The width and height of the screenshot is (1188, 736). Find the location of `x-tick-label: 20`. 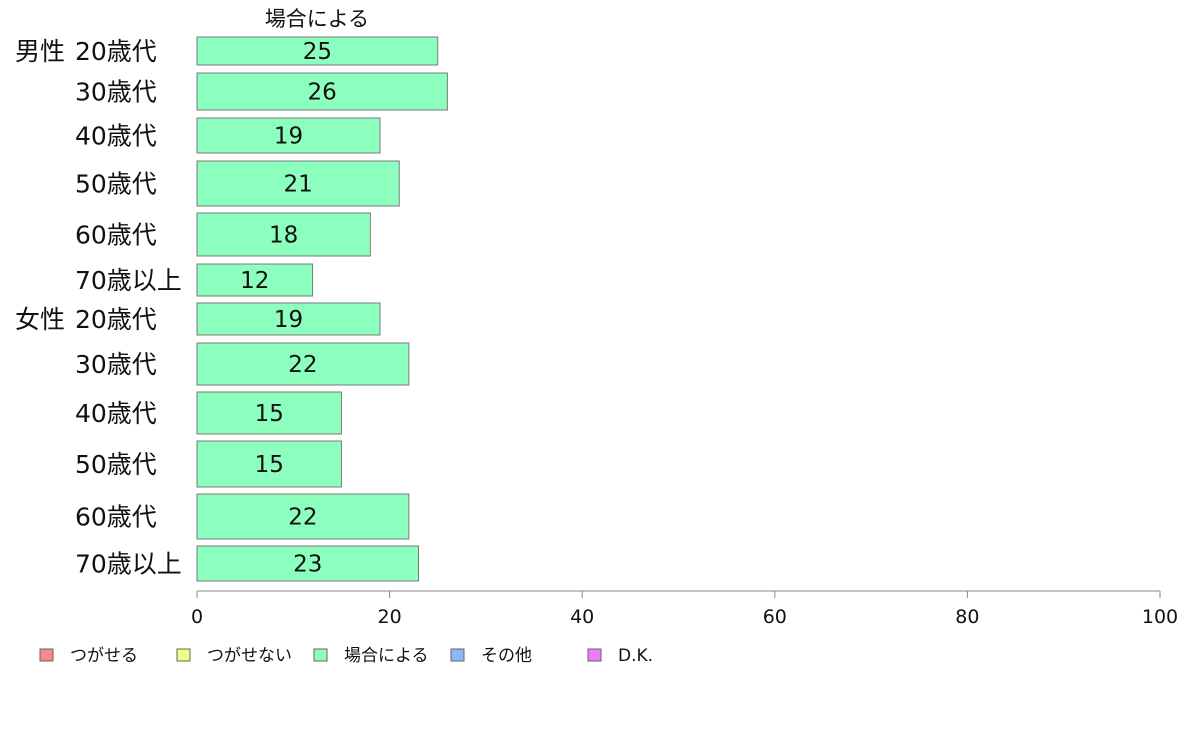

x-tick-label: 20 is located at coordinates (390, 617).